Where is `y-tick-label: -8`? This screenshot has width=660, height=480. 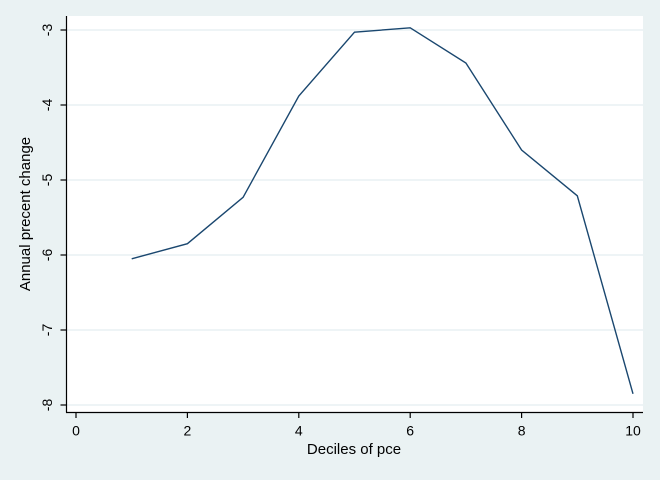 y-tick-label: -8 is located at coordinates (47, 405).